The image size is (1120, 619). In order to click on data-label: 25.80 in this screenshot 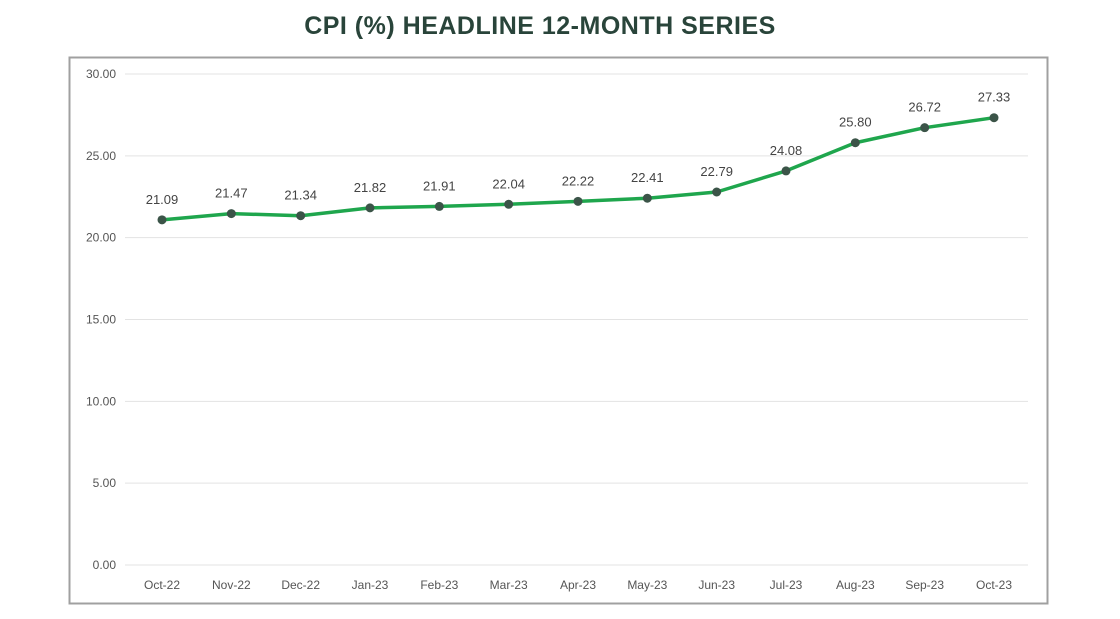, I will do `click(855, 122)`.